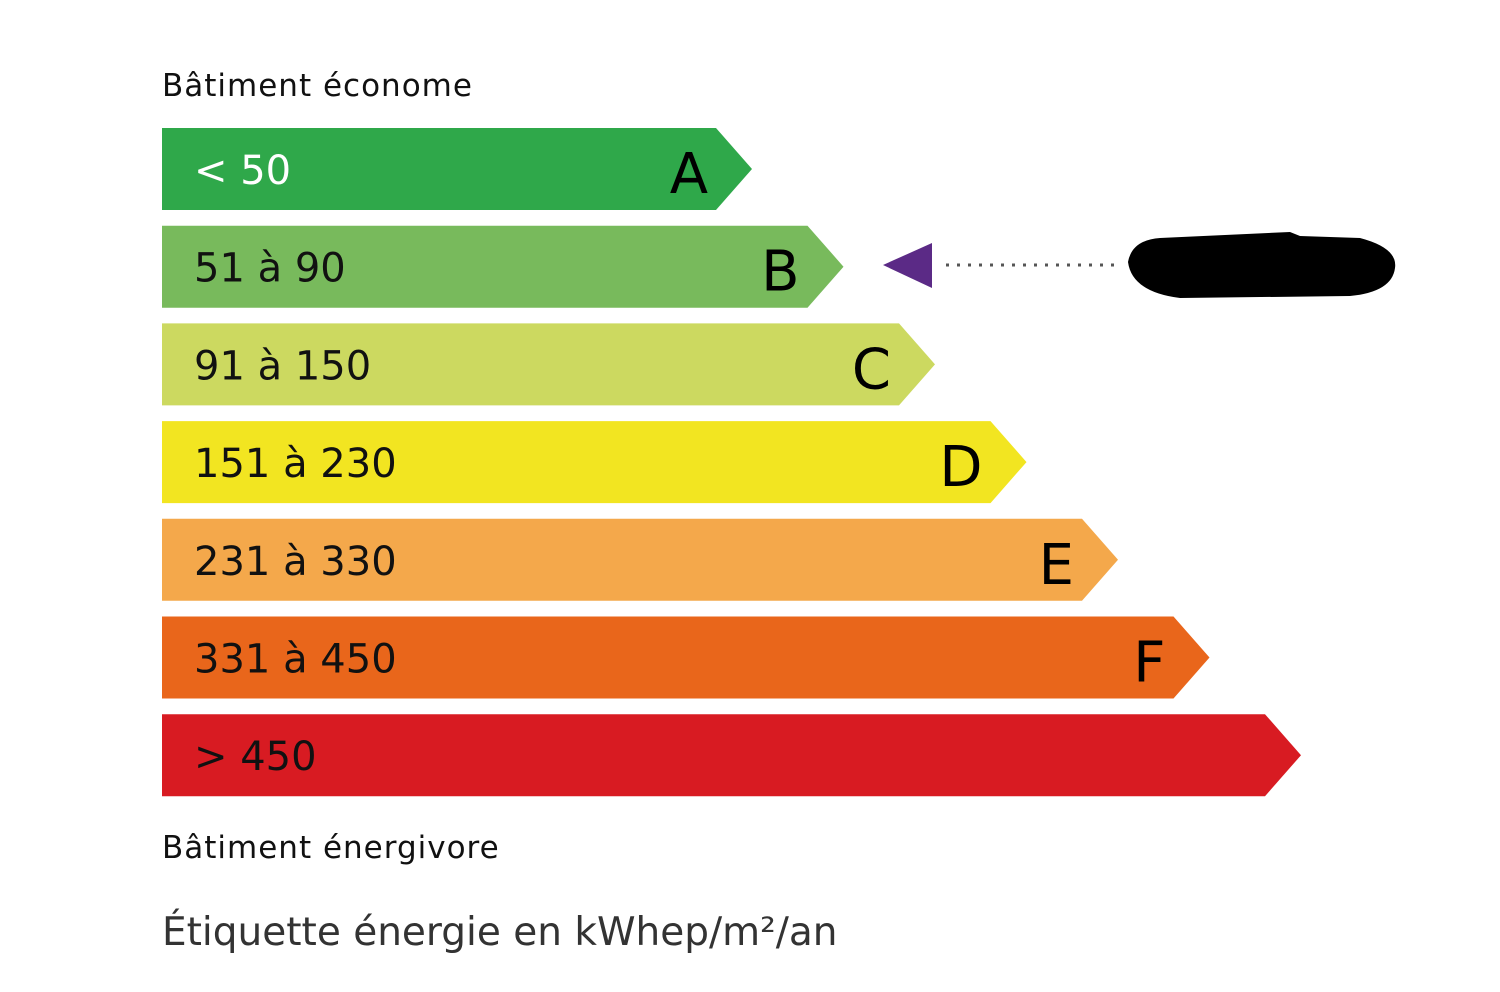 This screenshot has width=1500, height=992. I want to click on class-letter: F, so click(1149, 663).